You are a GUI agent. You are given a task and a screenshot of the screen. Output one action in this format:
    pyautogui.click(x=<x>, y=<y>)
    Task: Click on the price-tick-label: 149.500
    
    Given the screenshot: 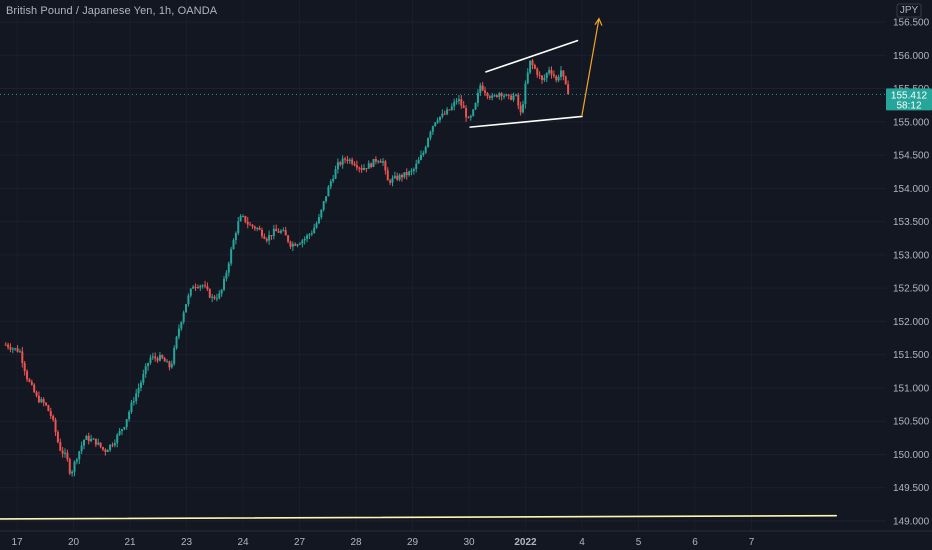 What is the action you would take?
    pyautogui.click(x=911, y=488)
    